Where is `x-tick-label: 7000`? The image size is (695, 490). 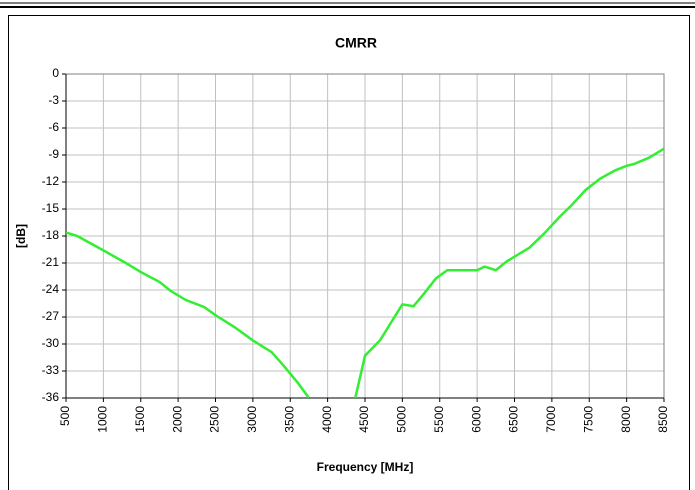 x-tick-label: 7000 is located at coordinates (551, 419).